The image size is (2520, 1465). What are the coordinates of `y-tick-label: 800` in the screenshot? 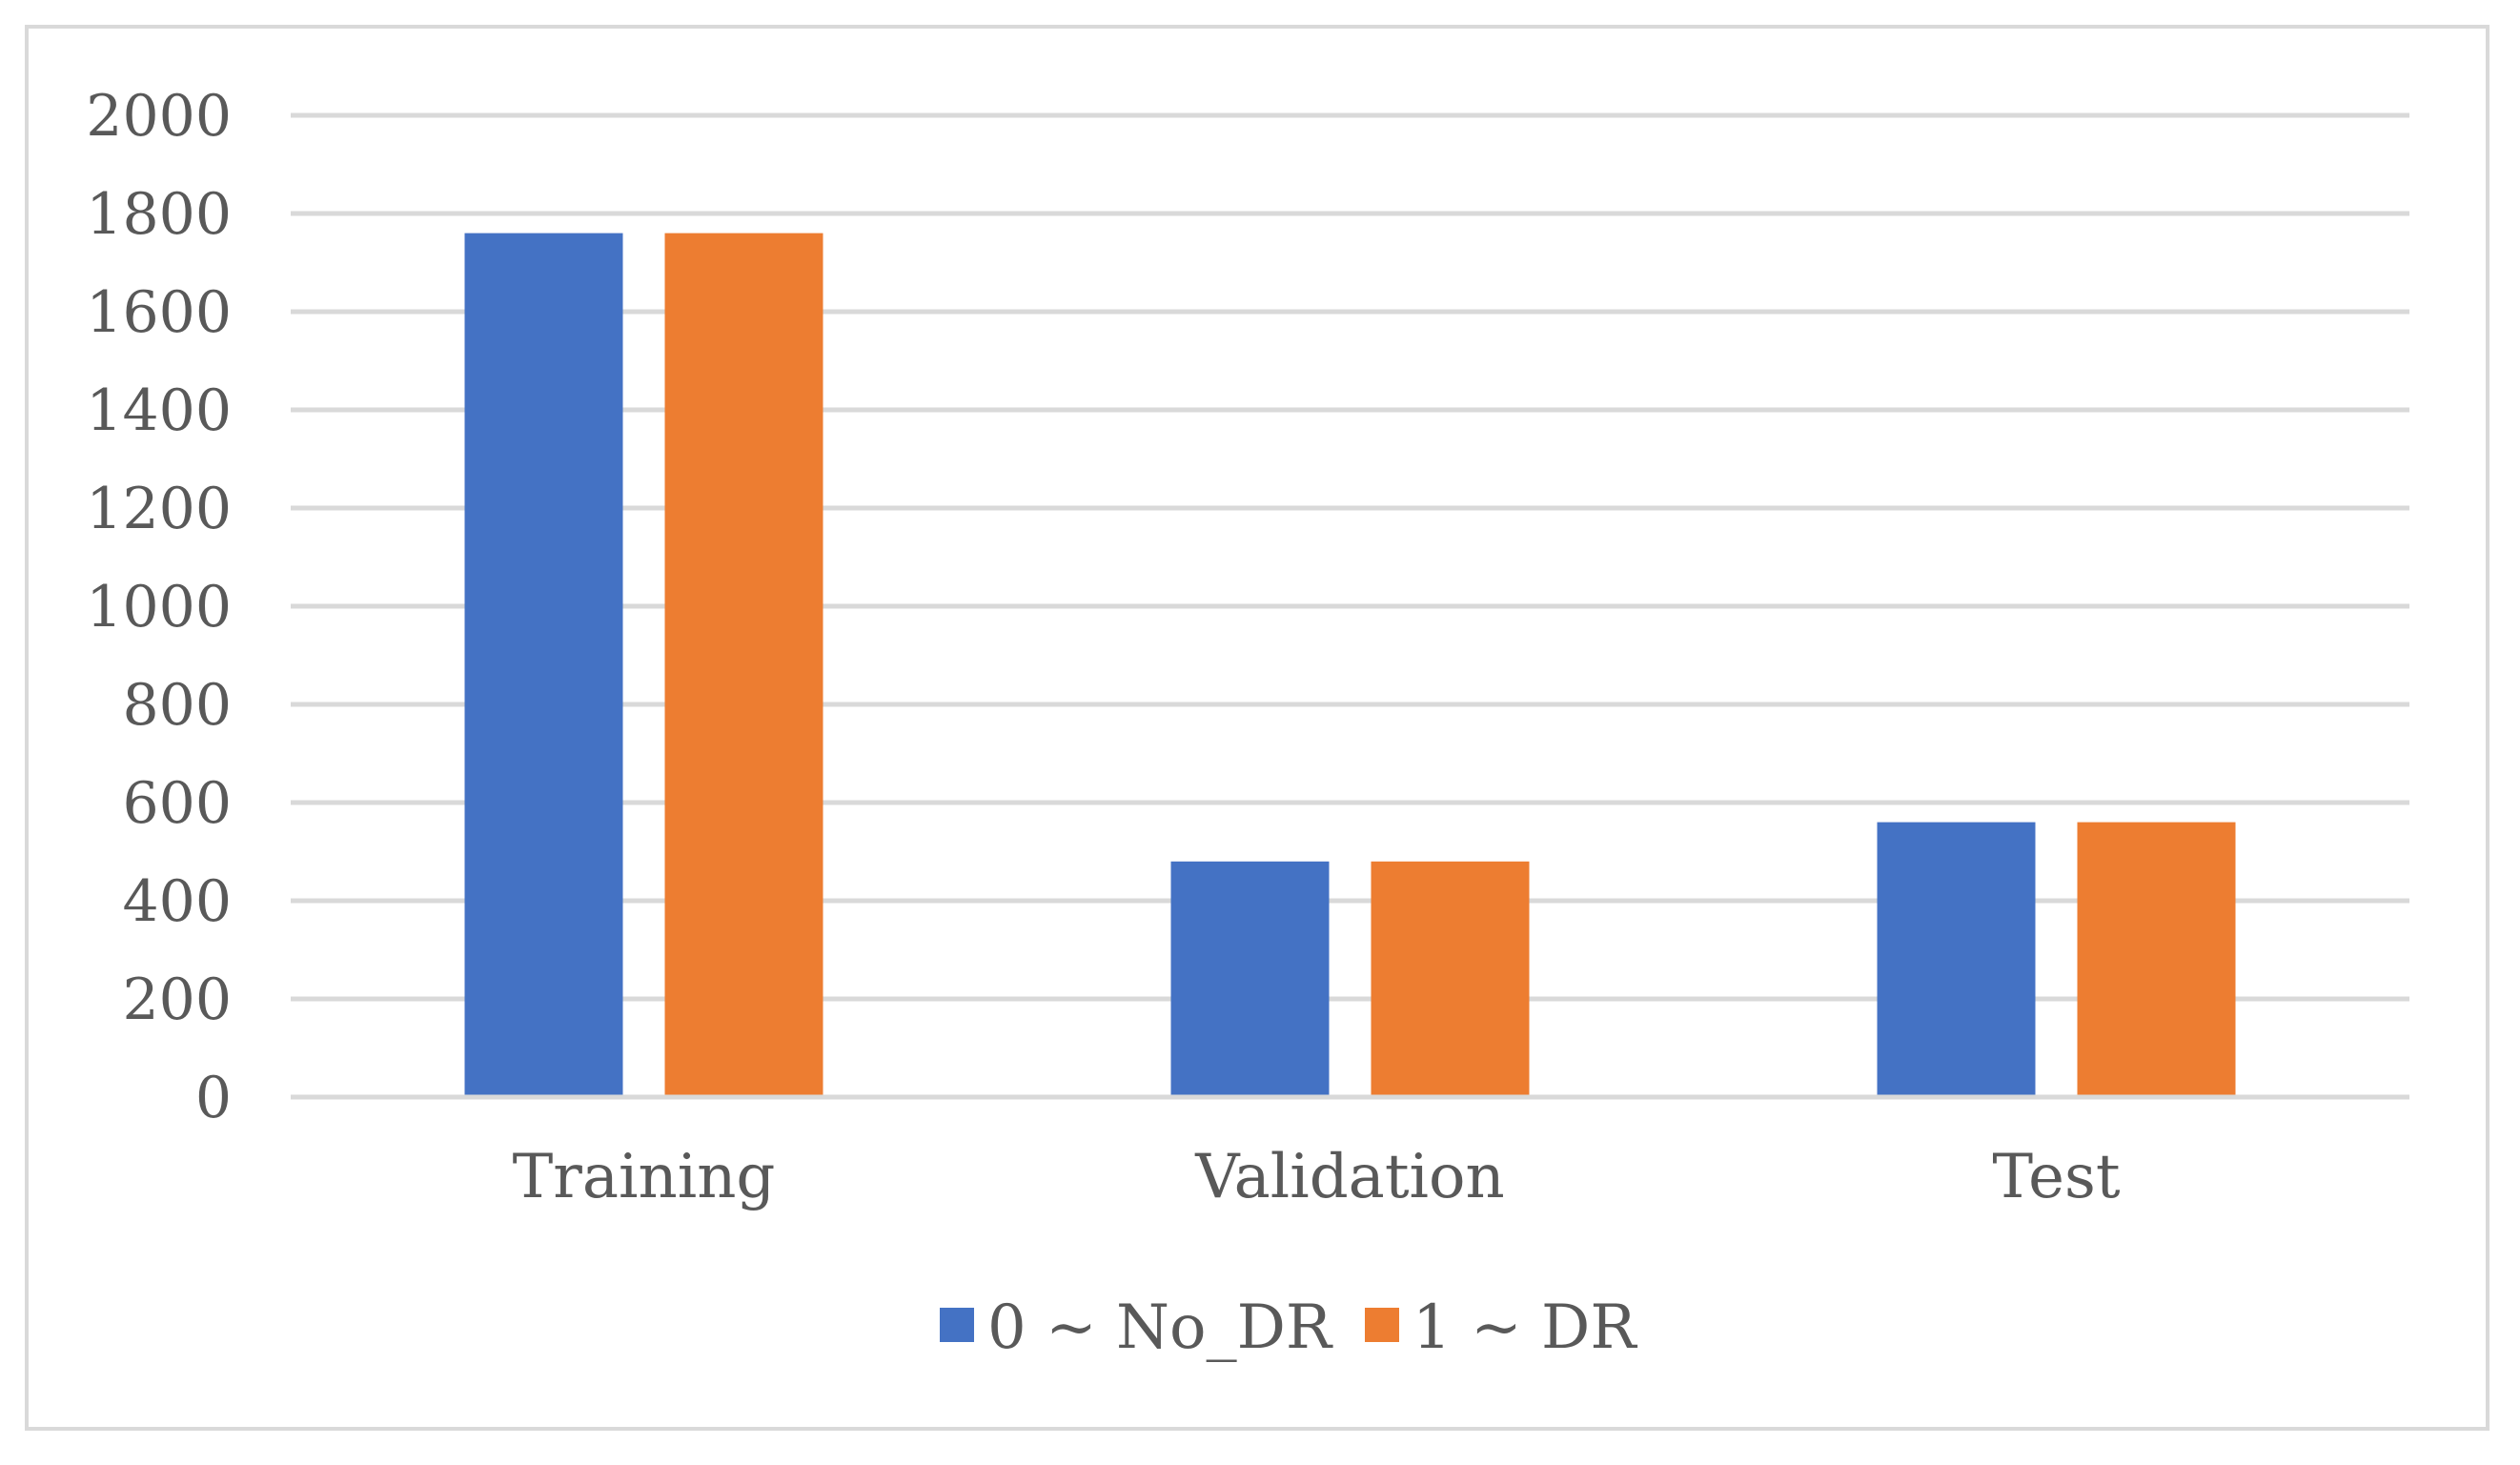 It's located at (177, 705).